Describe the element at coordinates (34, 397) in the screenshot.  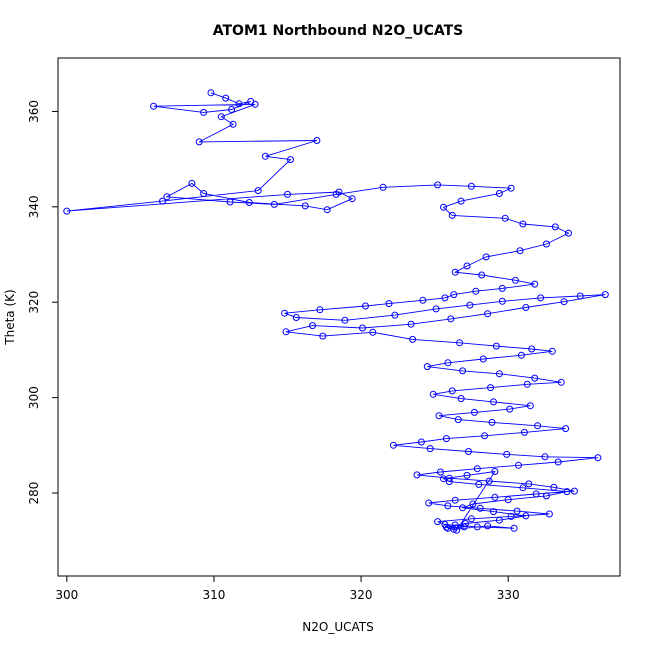
I see `y-tick-label: 300` at that location.